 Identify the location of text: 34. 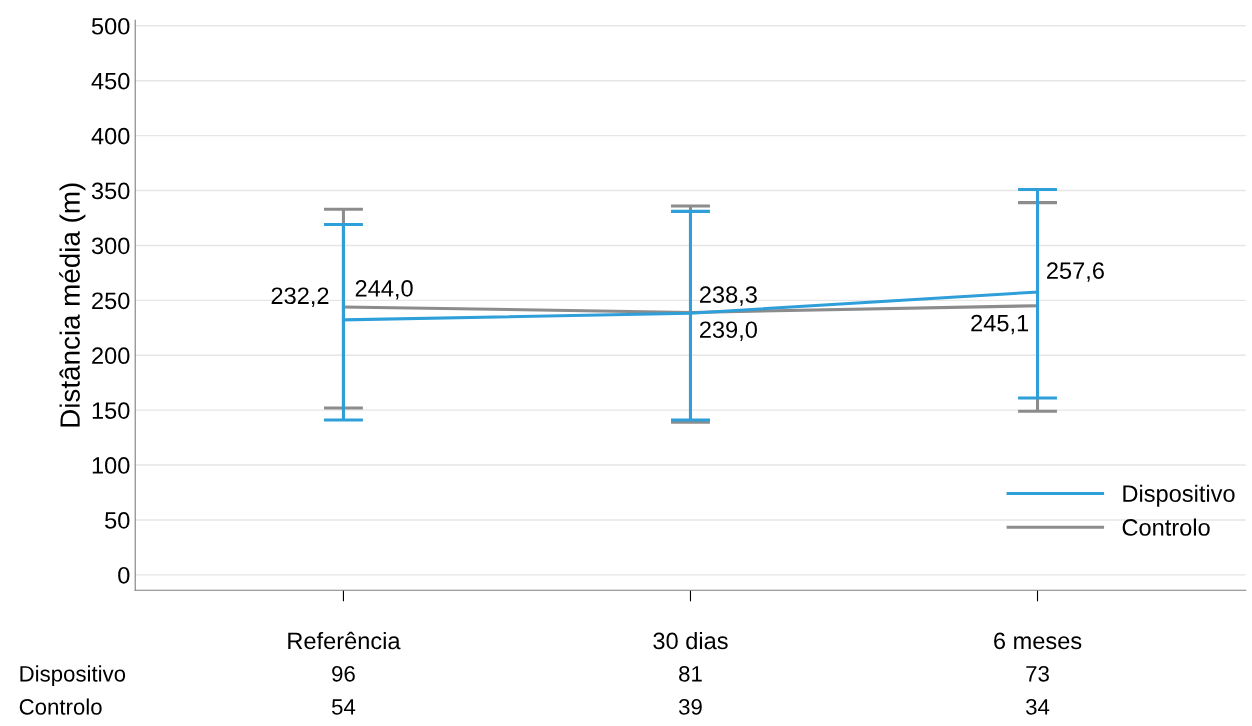
(1038, 707).